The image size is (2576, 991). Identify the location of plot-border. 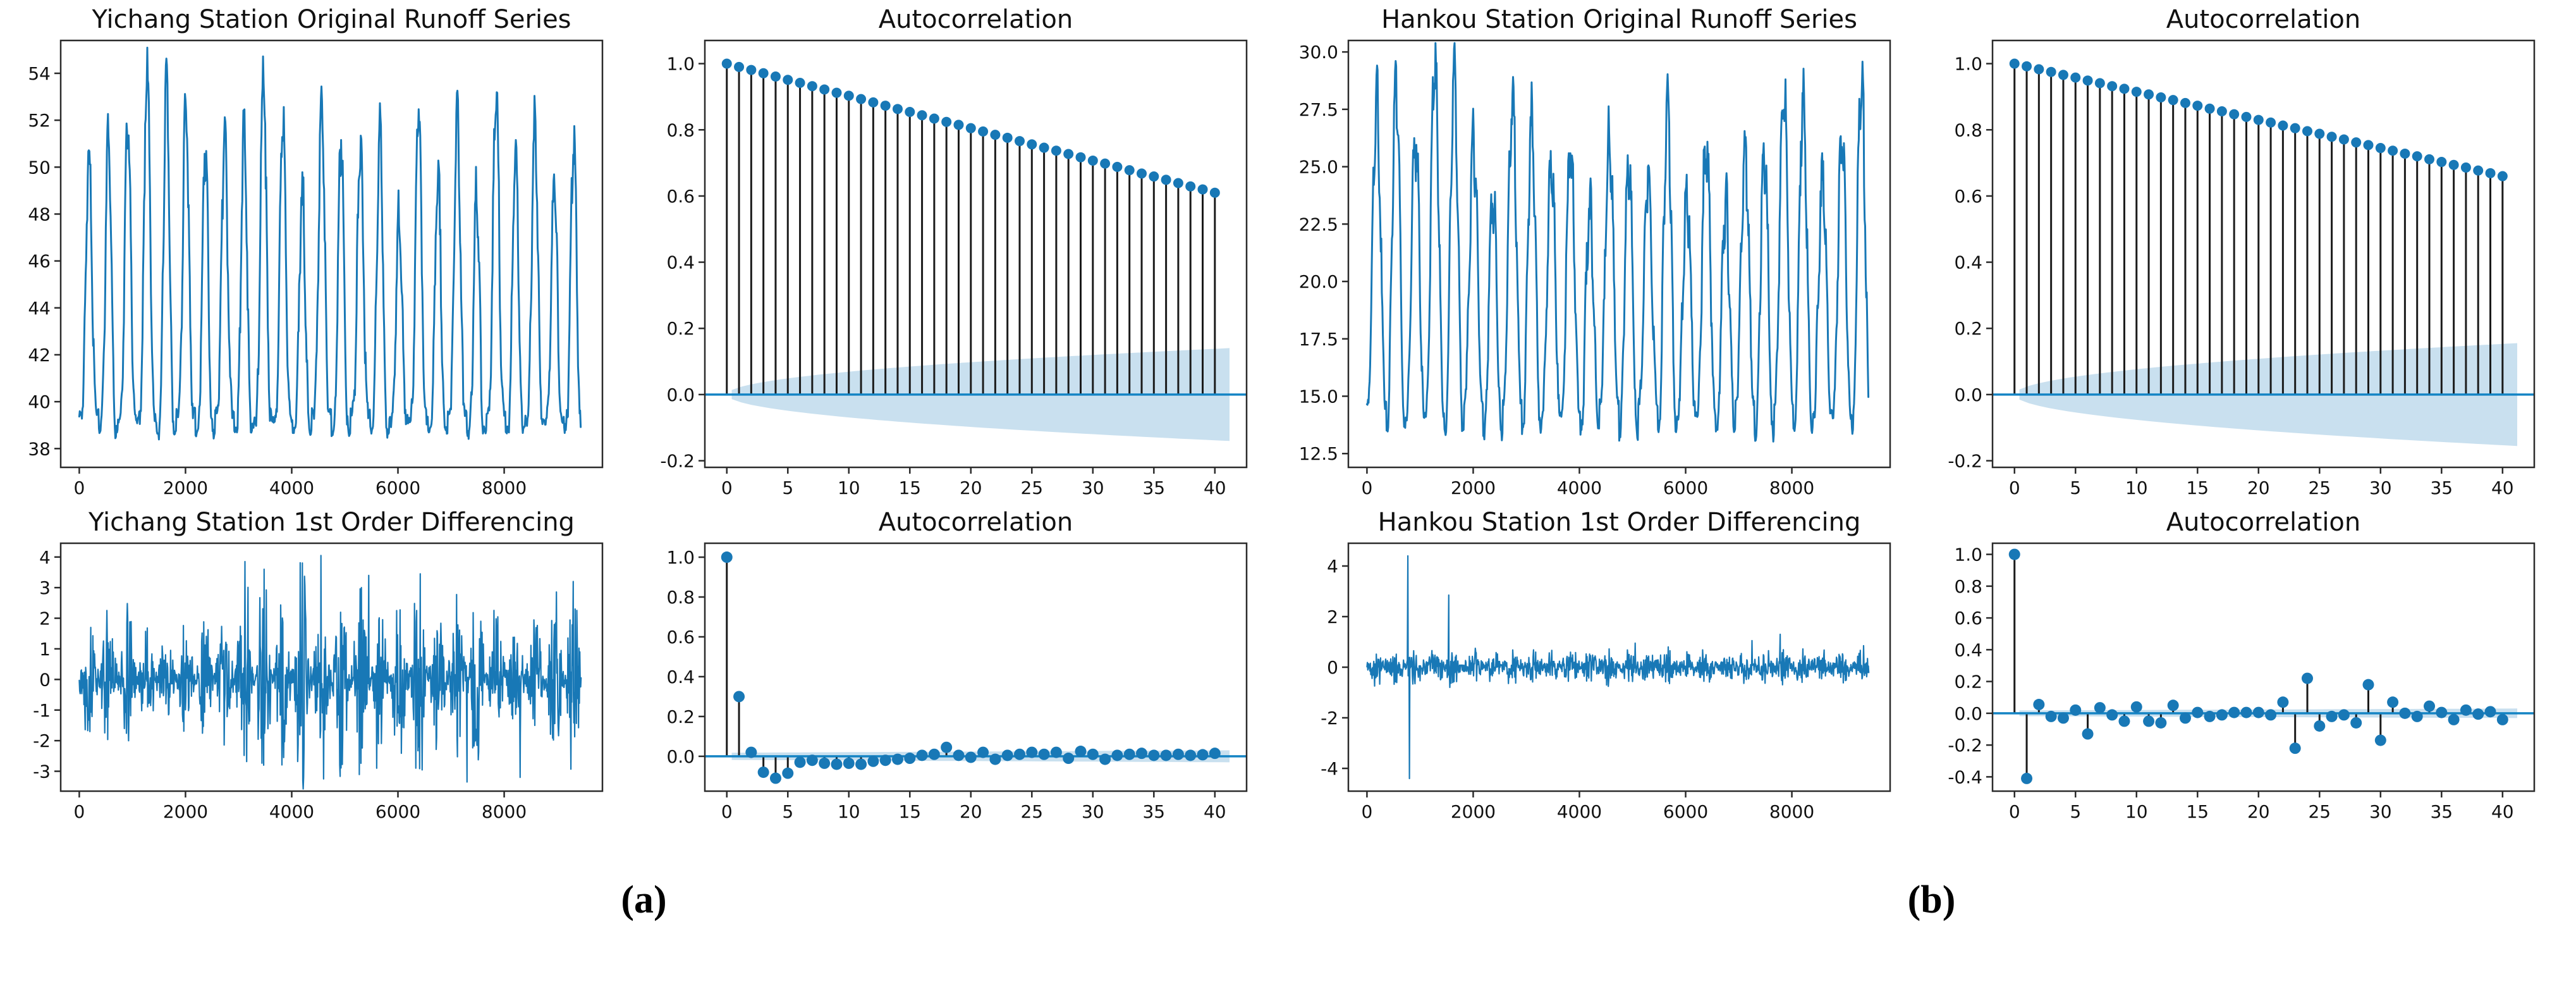
(331, 254).